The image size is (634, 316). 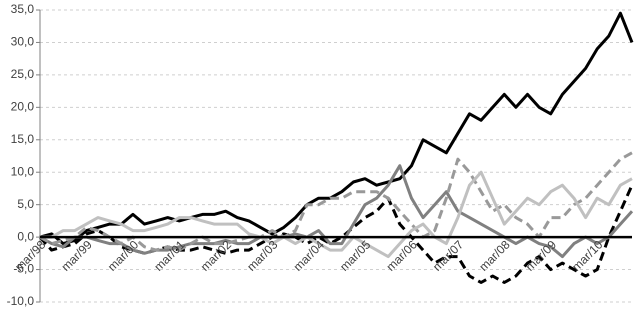 What do you see at coordinates (23, 9) in the screenshot?
I see `y-tick-label: 35,0` at bounding box center [23, 9].